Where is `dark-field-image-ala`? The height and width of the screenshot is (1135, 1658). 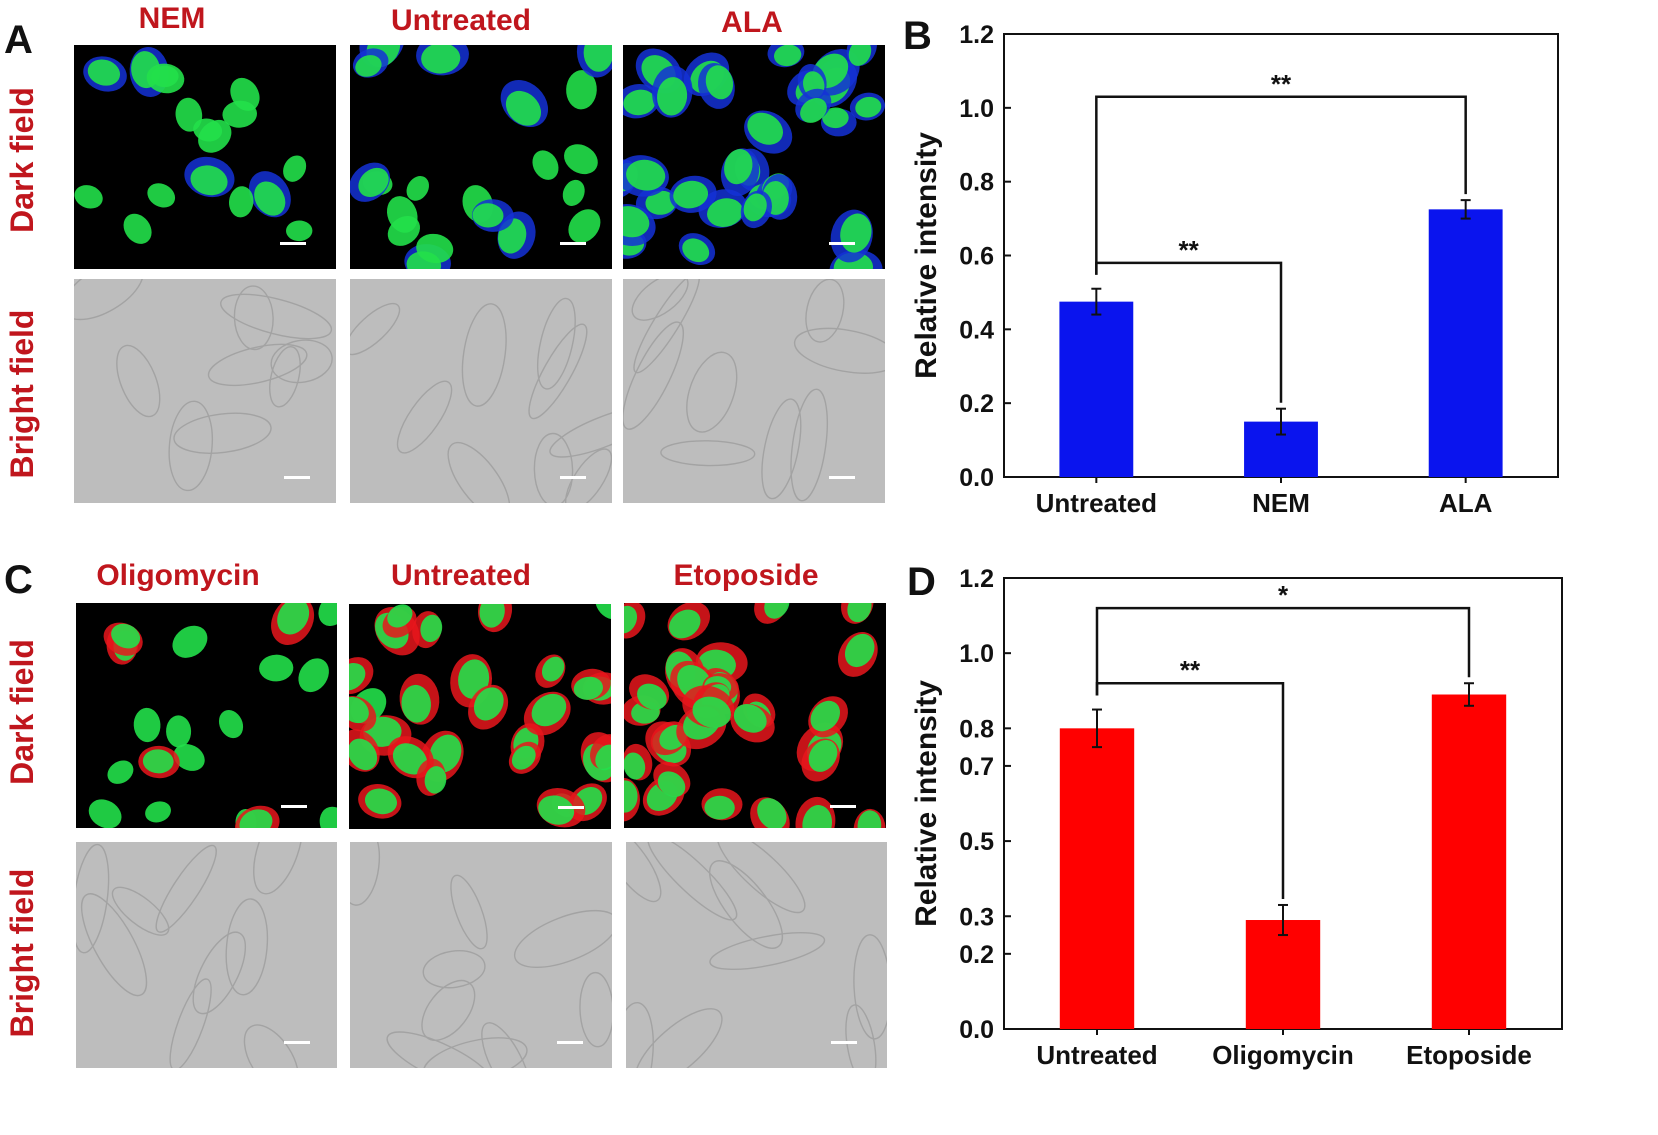 dark-field-image-ala is located at coordinates (754, 157).